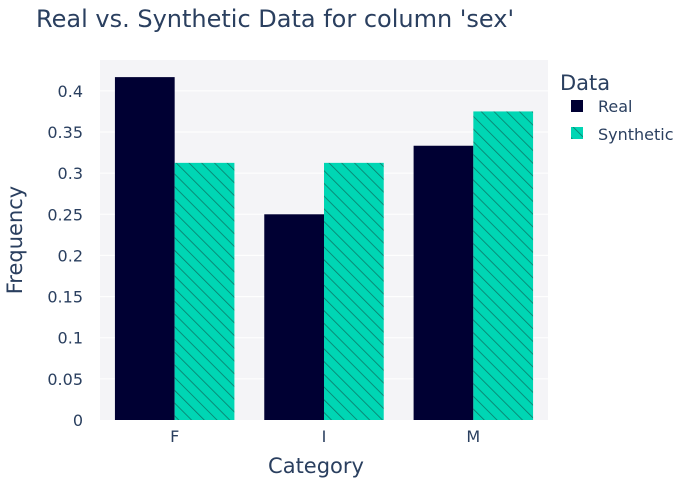  What do you see at coordinates (636, 134) in the screenshot?
I see `legend-label-synthetic: Synthetic` at bounding box center [636, 134].